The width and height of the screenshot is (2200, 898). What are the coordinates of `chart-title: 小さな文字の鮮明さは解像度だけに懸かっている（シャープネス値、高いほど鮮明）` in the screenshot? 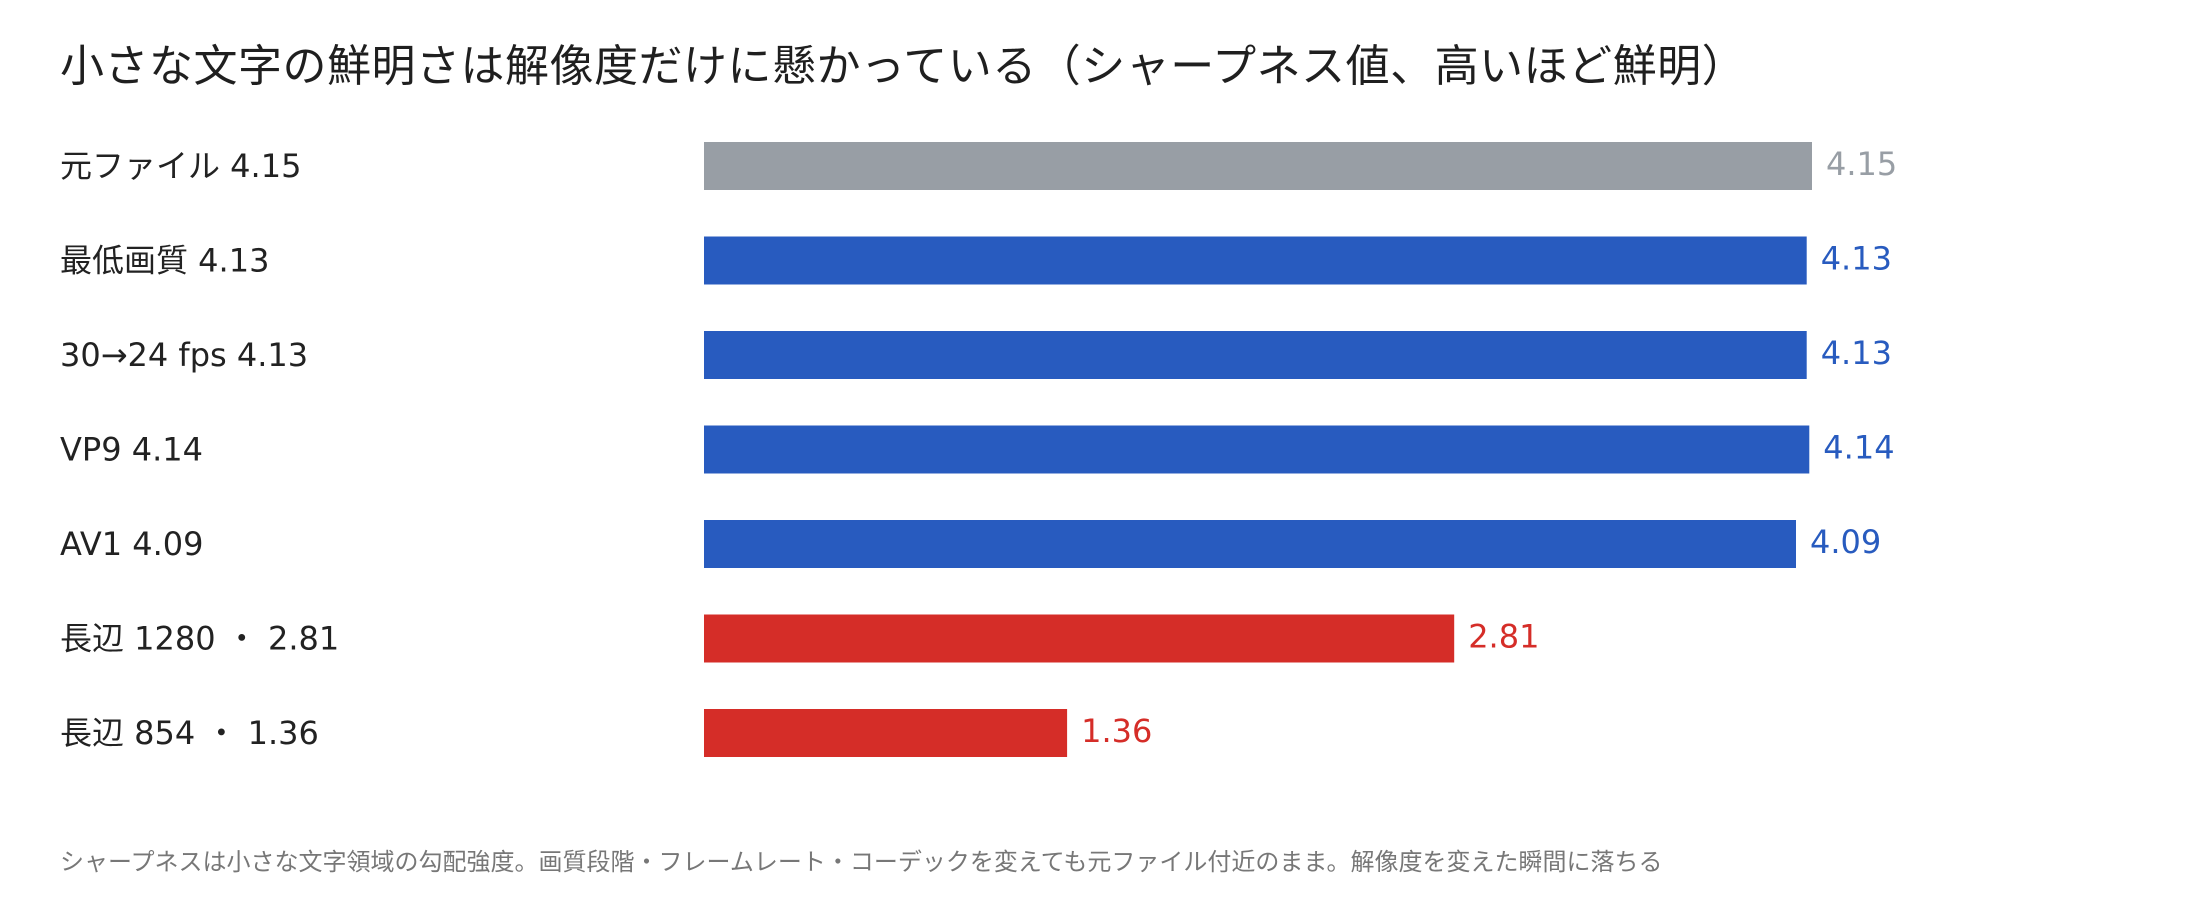 It's located at (903, 66).